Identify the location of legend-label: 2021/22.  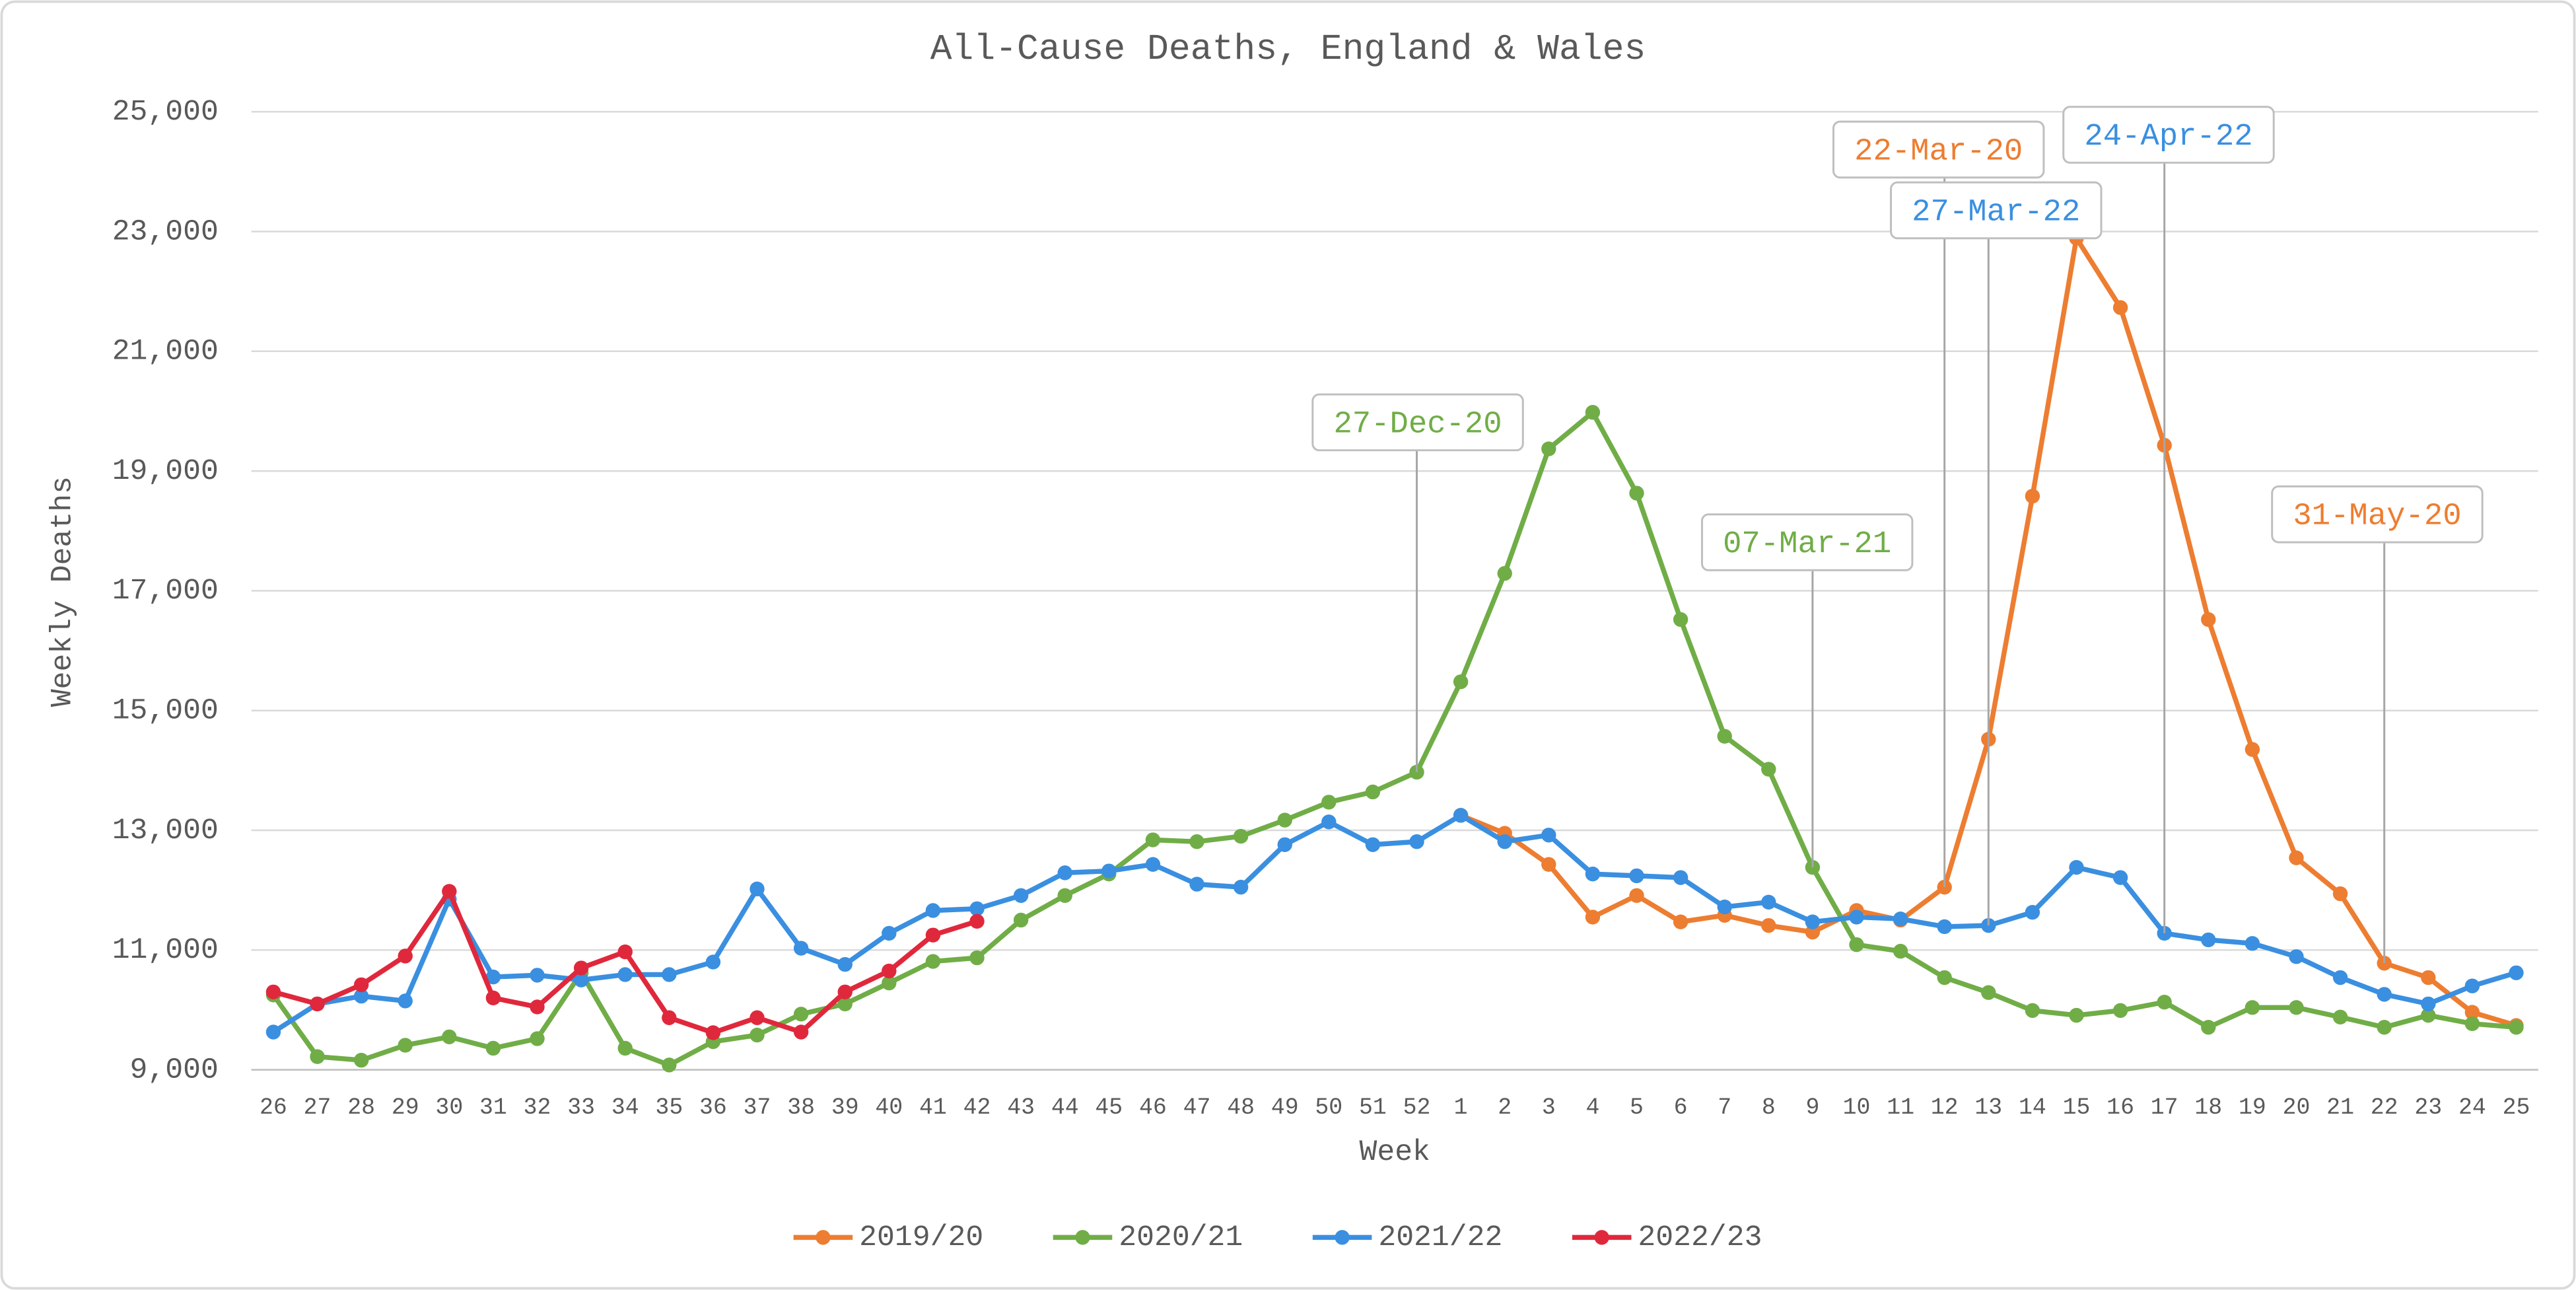
(1440, 1237).